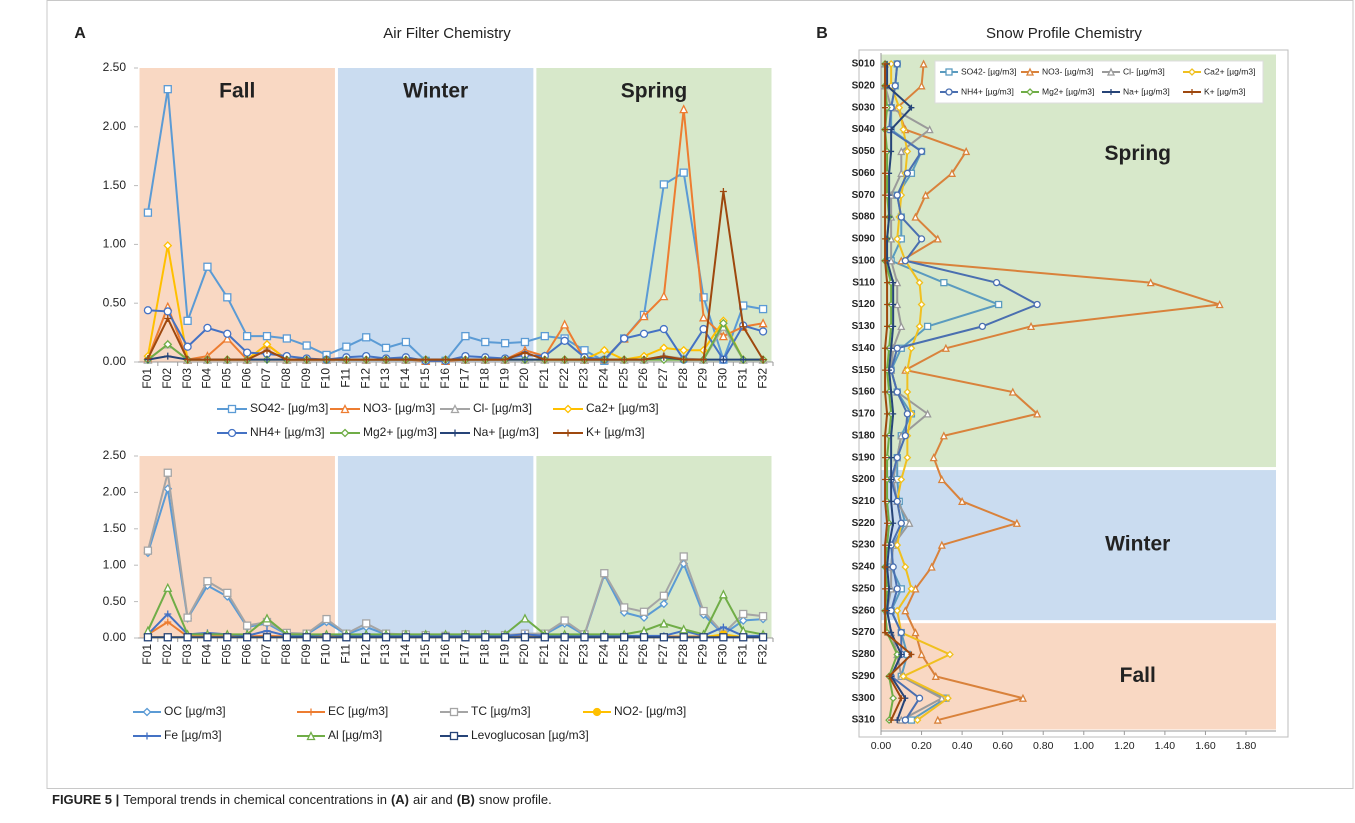  I want to click on caption-ref: (B), so click(466, 799).